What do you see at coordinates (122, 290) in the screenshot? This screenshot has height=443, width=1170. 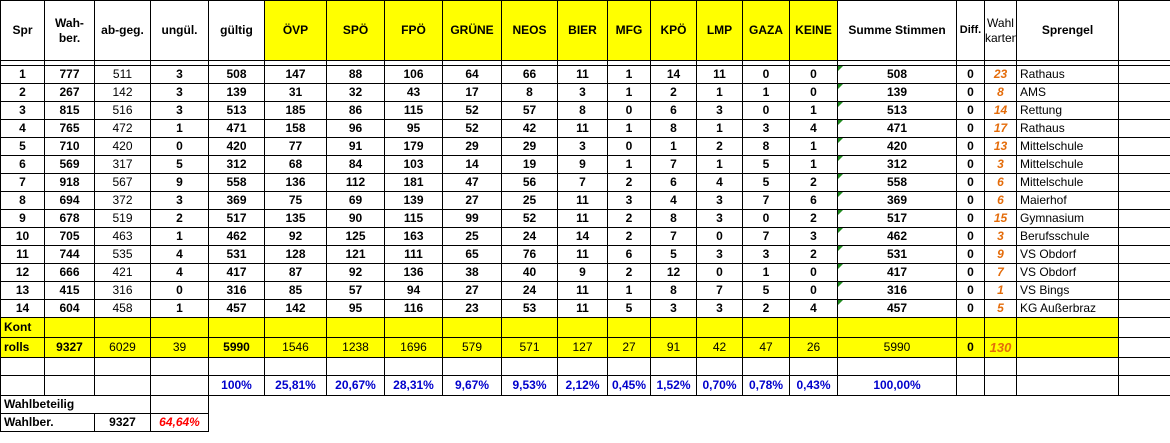 I see `cell-abgeg: 316` at bounding box center [122, 290].